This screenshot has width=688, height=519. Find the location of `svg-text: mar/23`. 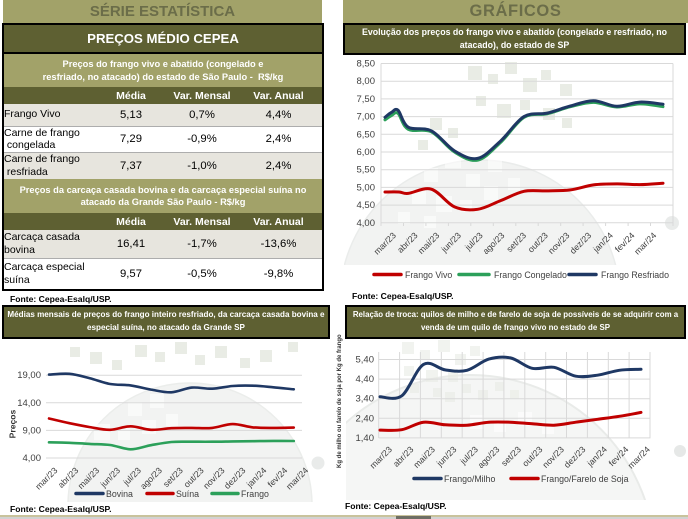

svg-text: mar/23 is located at coordinates (46, 478).